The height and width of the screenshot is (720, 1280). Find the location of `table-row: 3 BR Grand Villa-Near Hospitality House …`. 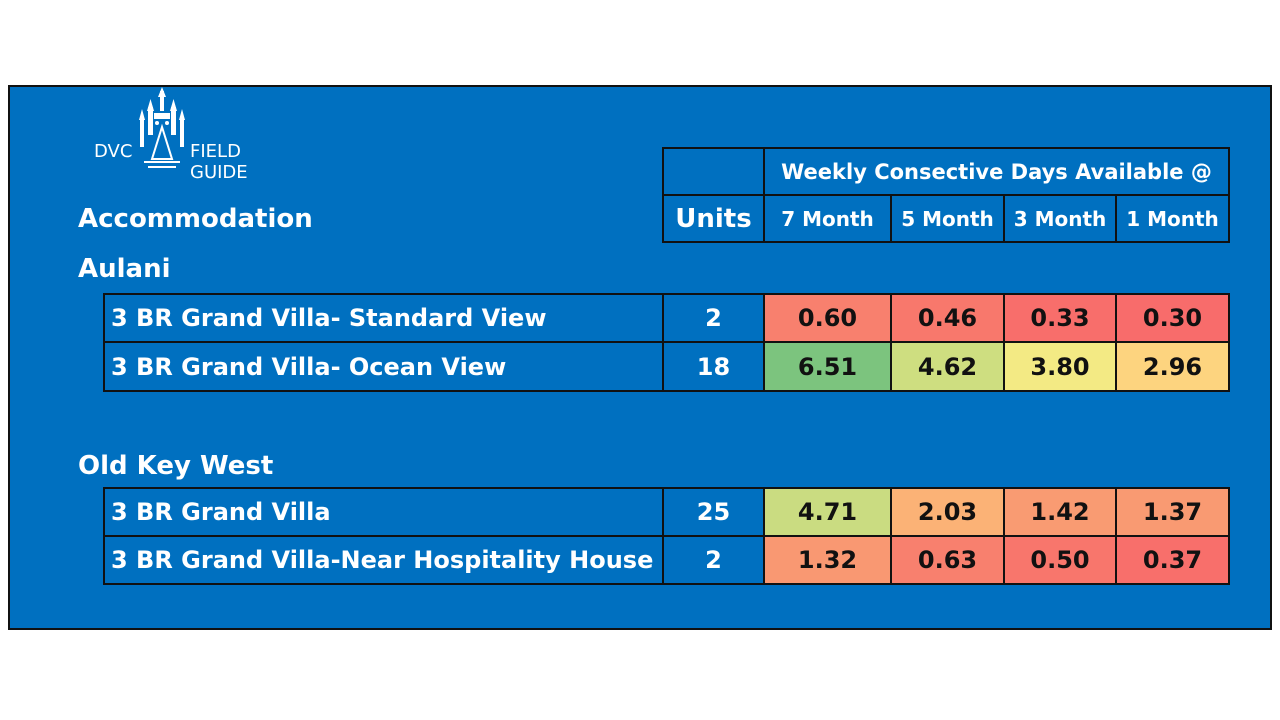

table-row: 3 BR Grand Villa-Near Hospitality House … is located at coordinates (666, 560).